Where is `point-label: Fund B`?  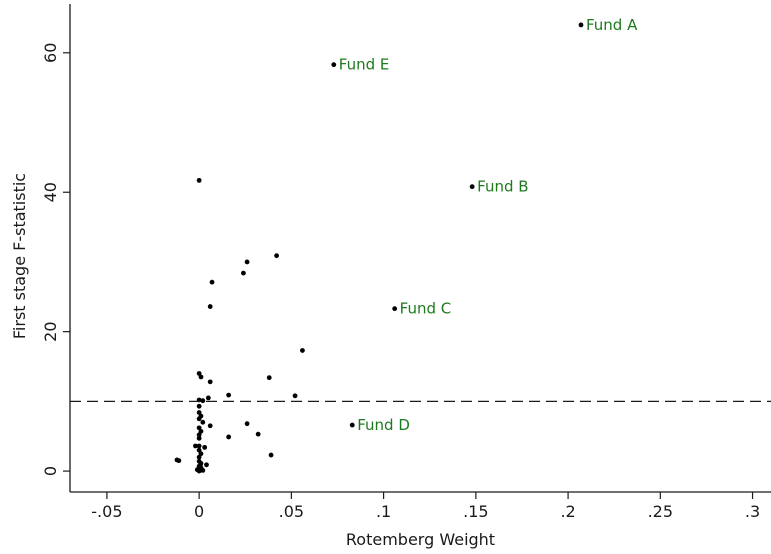
point-label: Fund B is located at coordinates (502, 187).